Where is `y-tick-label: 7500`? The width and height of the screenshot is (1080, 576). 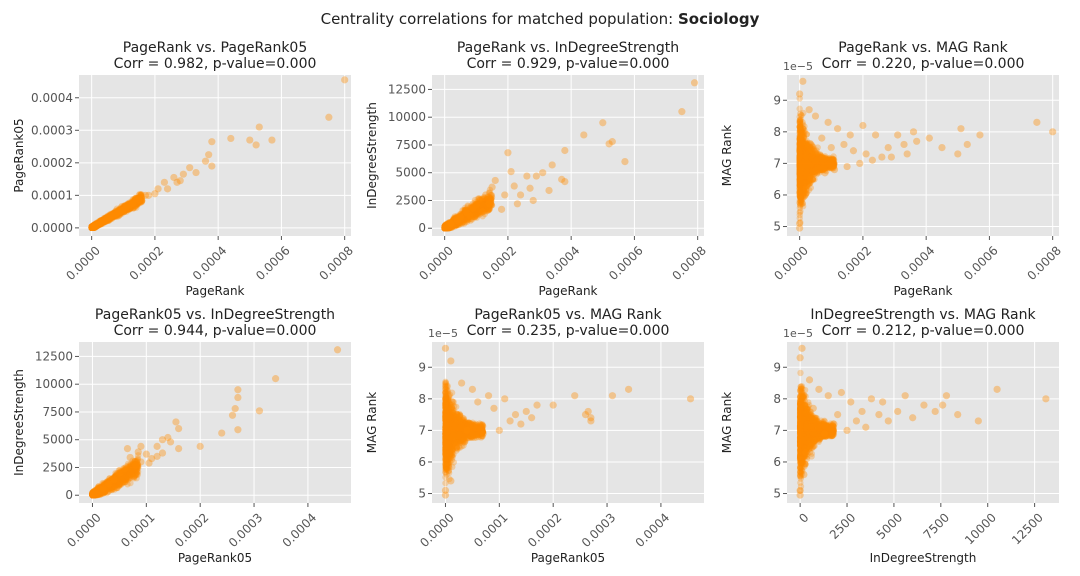
y-tick-label: 7500 is located at coordinates (57, 412).